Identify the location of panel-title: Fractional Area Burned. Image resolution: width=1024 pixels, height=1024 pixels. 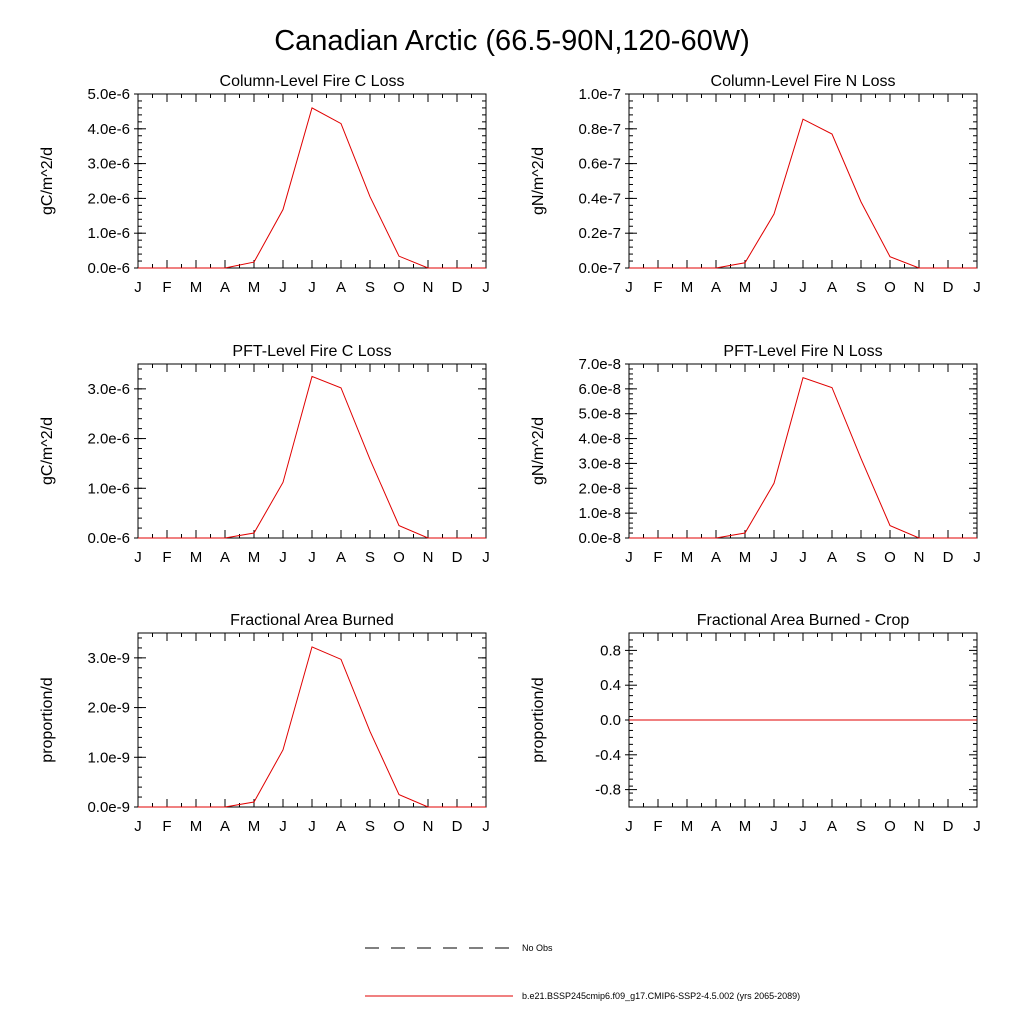
(312, 620).